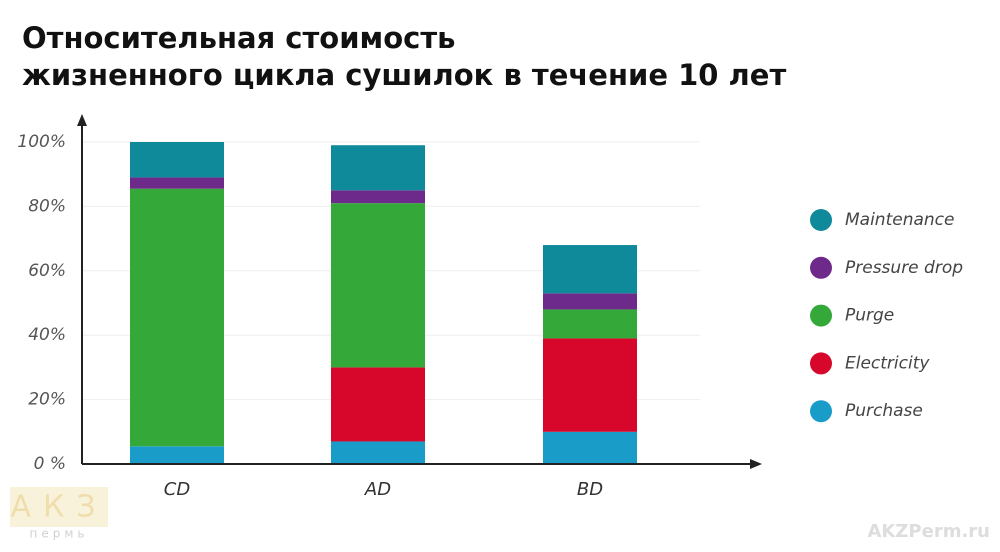 This screenshot has width=1000, height=552. I want to click on chart-title: Относительная стоимость, so click(239, 38).